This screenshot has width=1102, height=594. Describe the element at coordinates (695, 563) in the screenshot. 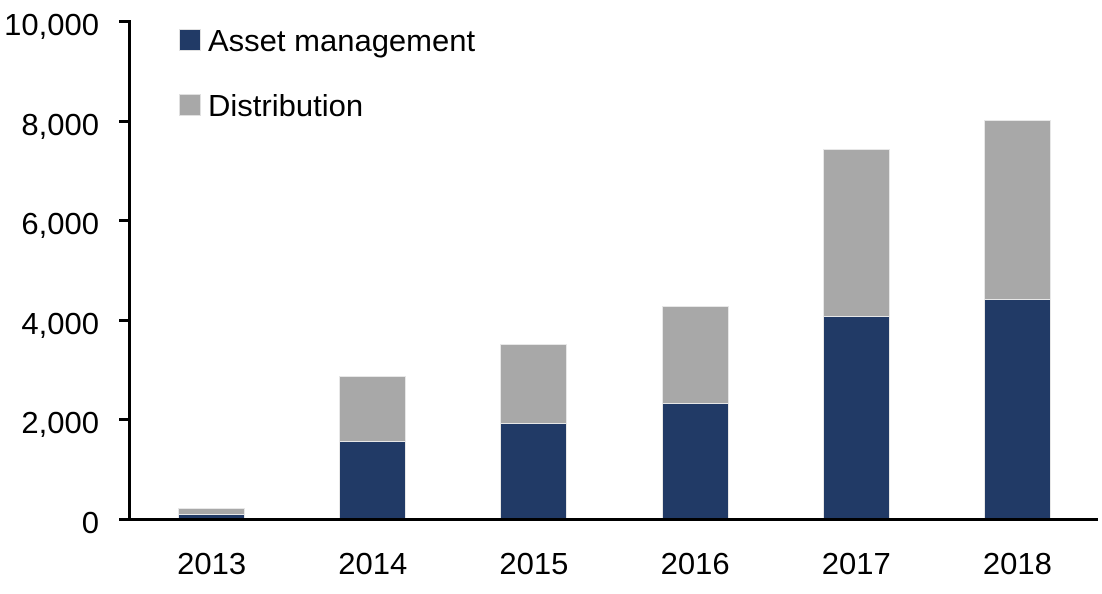

I see `x-tick-label-2016: 2016` at that location.